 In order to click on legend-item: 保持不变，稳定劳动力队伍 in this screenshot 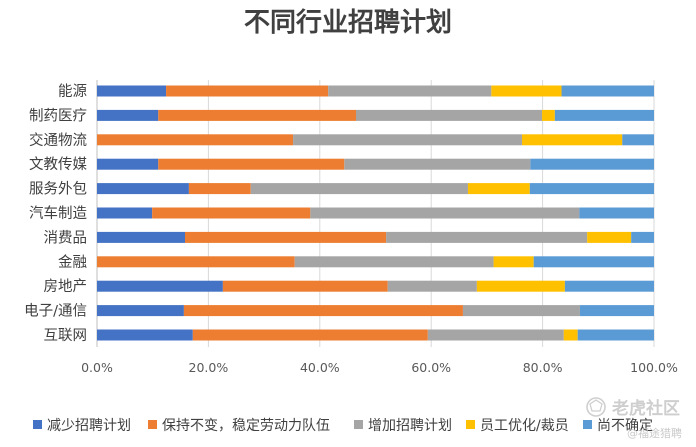, I will do `click(239, 426)`.